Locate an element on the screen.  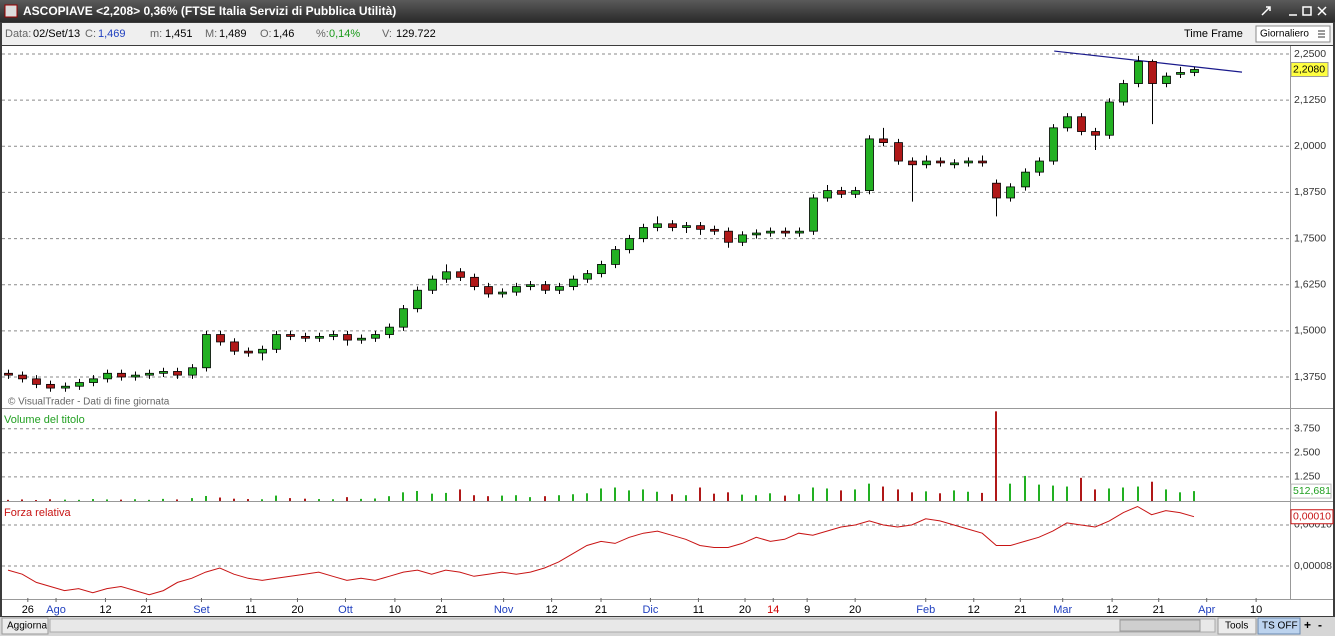
info-label: m: is located at coordinates (156, 34).